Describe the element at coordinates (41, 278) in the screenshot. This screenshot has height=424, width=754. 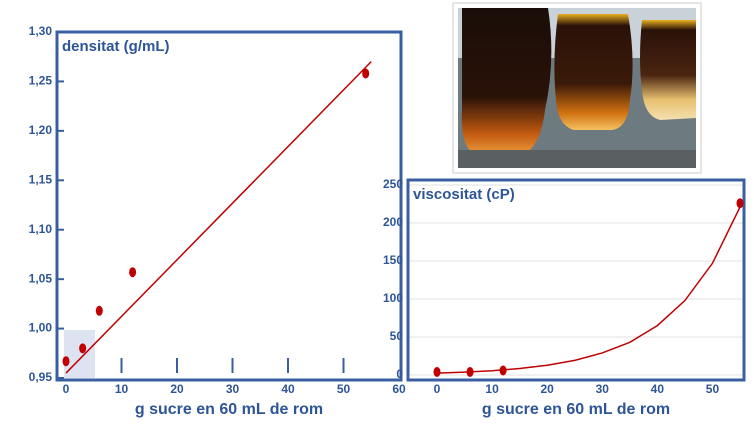
I see `y-tick-label: 1,05` at that location.